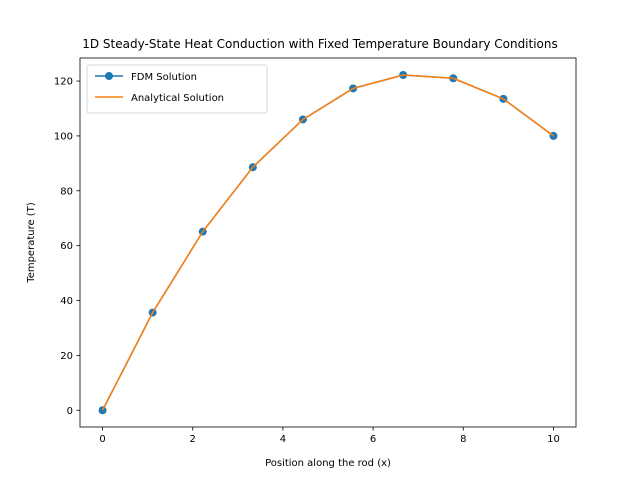 This screenshot has width=640, height=480. Describe the element at coordinates (164, 77) in the screenshot. I see `legend-fdm-label: FDM Solution` at that location.